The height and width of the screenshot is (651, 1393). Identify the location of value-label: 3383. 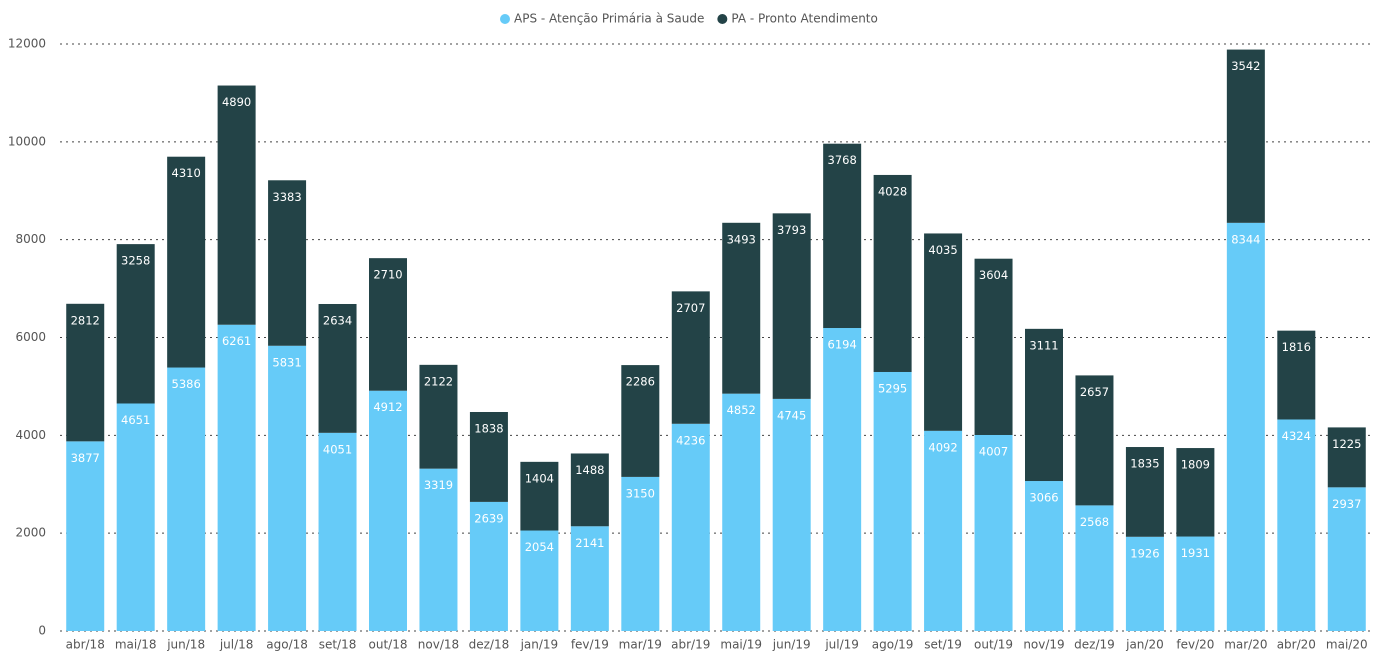
(286, 197).